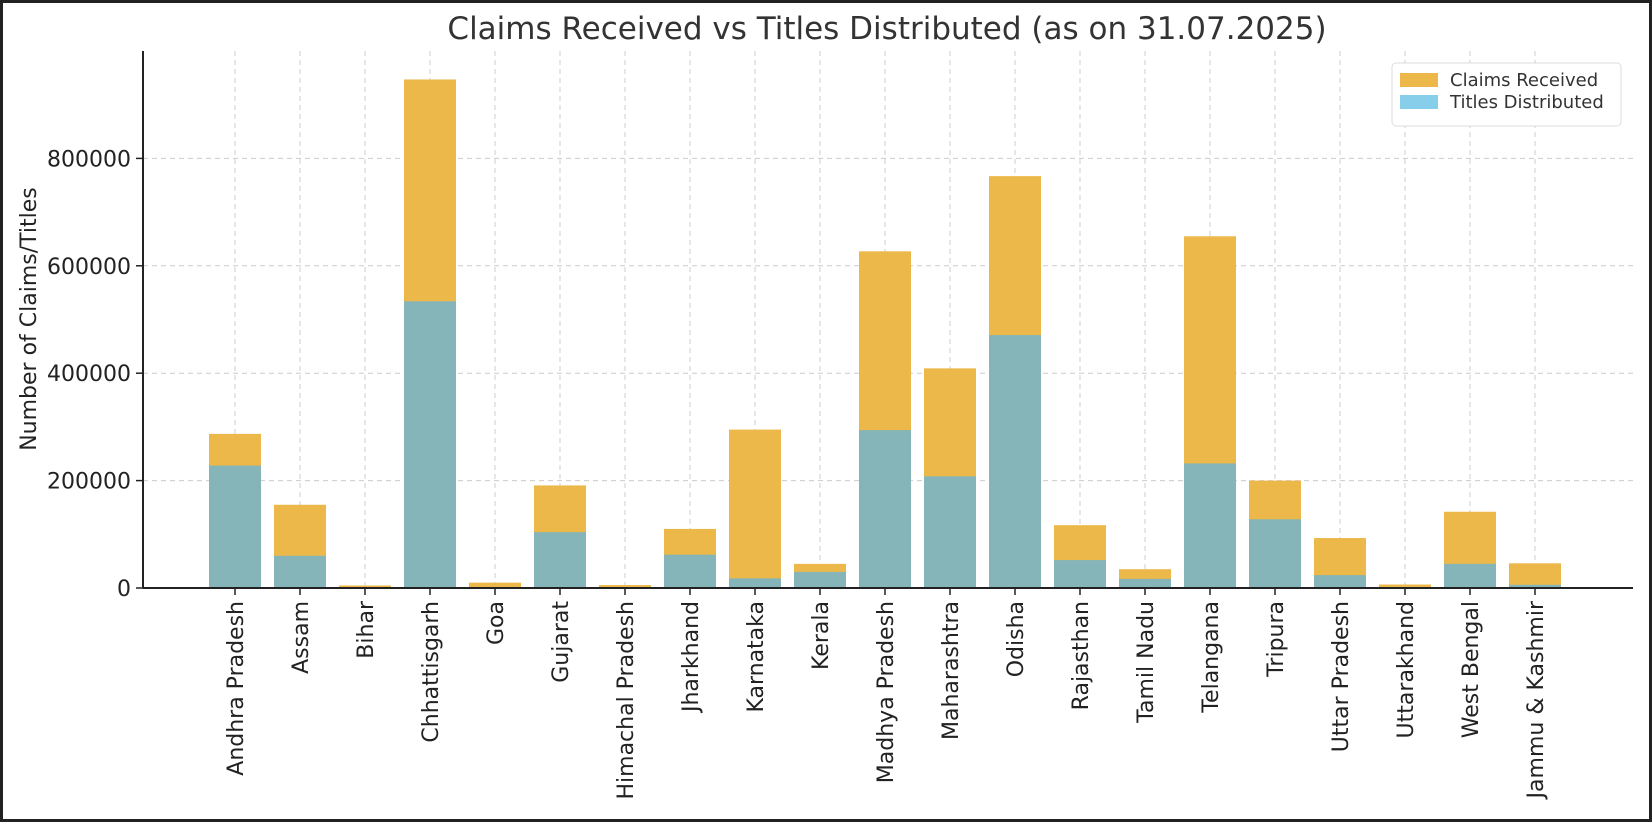  I want to click on x-tick-label: Odisha, so click(1016, 639).